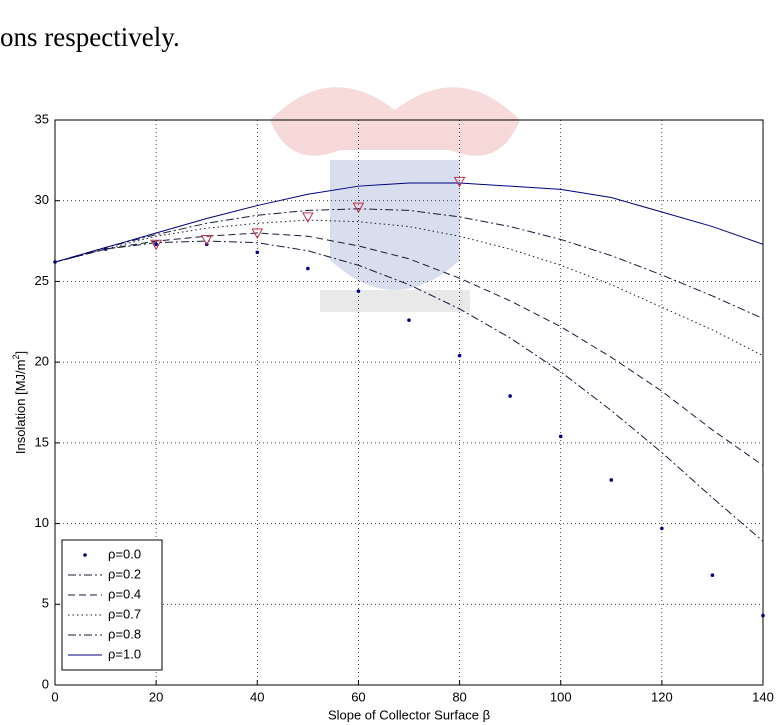  What do you see at coordinates (156, 696) in the screenshot?
I see `x-tick-label: 20` at bounding box center [156, 696].